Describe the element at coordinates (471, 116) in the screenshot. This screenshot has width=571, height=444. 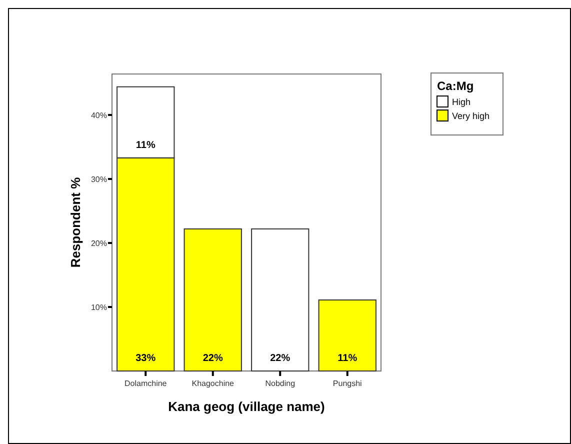
I see `legend-label: Very high` at that location.